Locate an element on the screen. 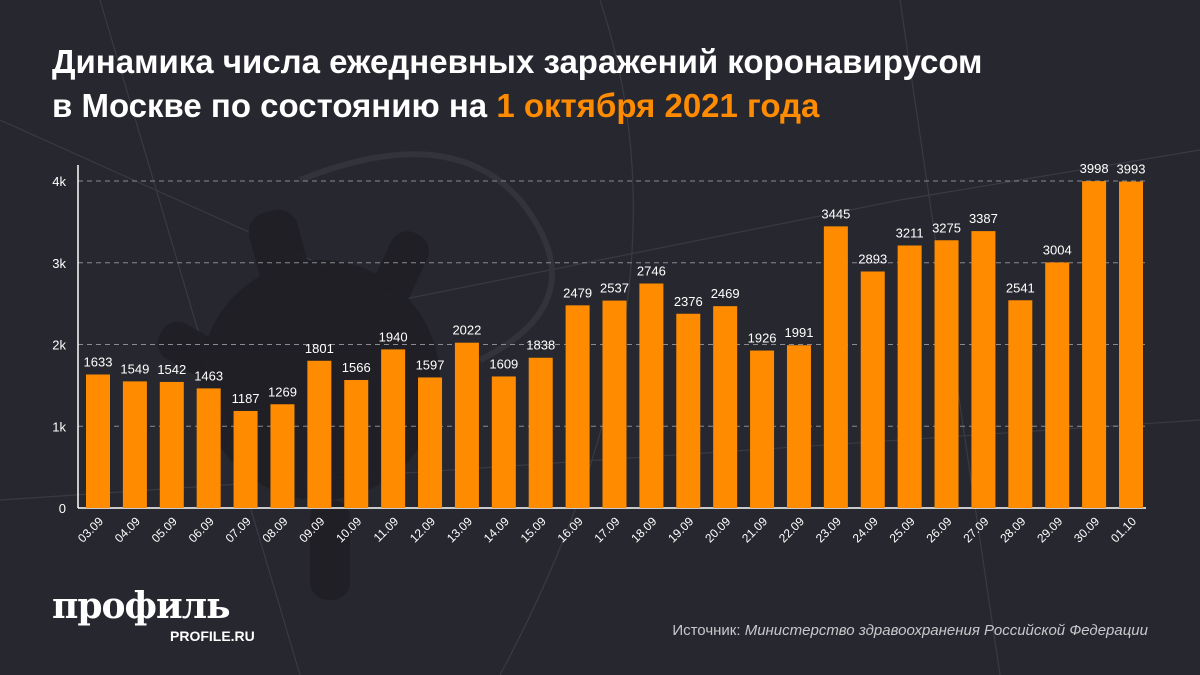 The height and width of the screenshot is (675, 1200). x-tick-label: 19.09 is located at coordinates (680, 529).